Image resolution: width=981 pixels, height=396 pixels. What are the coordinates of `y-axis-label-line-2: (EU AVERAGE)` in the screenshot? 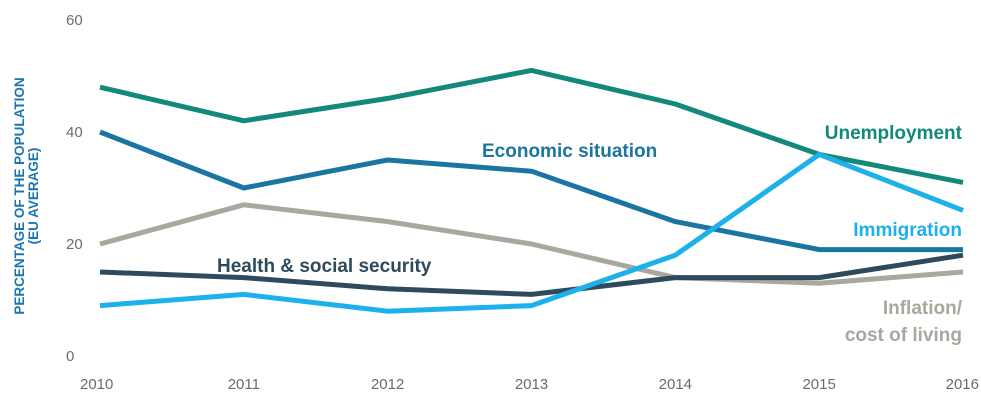 It's located at (33, 196).